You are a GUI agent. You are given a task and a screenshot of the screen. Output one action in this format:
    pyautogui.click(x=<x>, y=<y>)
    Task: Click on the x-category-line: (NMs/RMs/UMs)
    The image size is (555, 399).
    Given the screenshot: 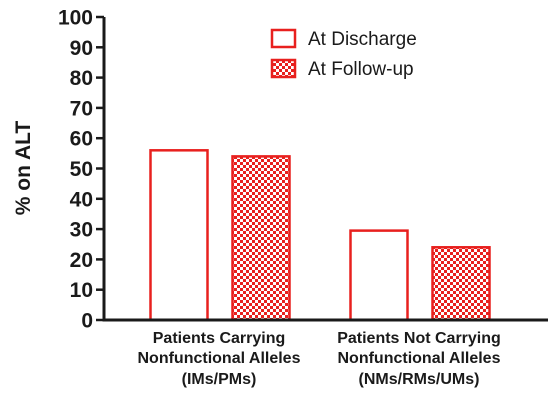 What is the action you would take?
    pyautogui.click(x=419, y=379)
    